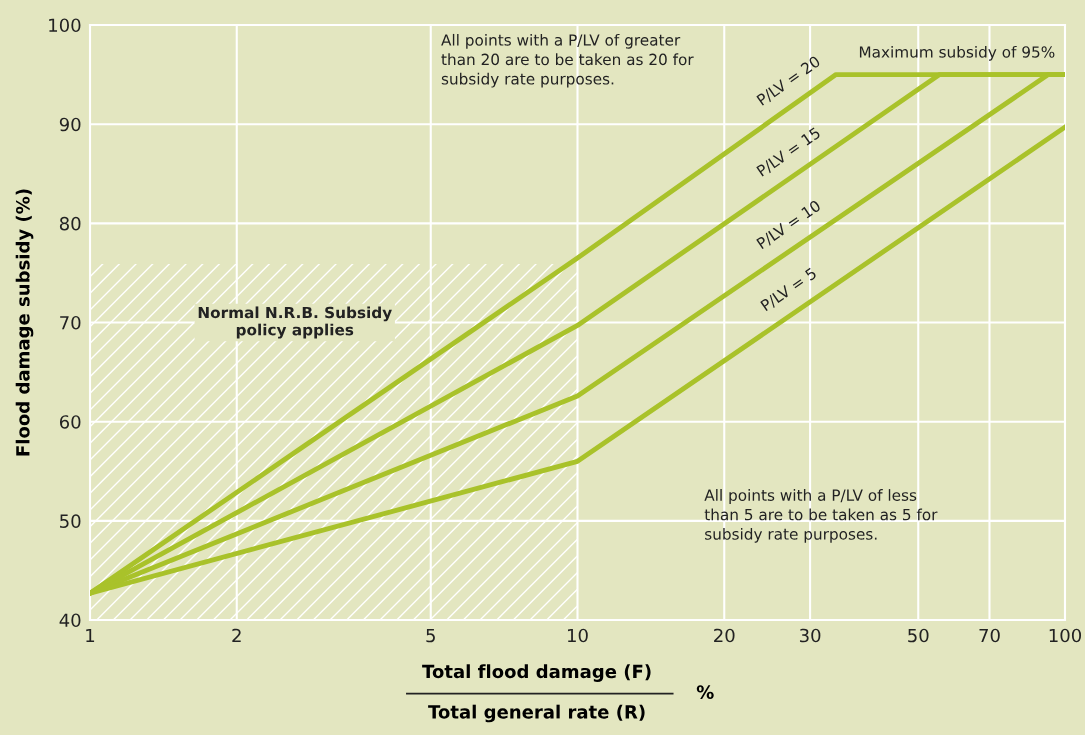 Image resolution: width=1085 pixels, height=735 pixels. What do you see at coordinates (989, 635) in the screenshot?
I see `x-tick-label: 70` at bounding box center [989, 635].